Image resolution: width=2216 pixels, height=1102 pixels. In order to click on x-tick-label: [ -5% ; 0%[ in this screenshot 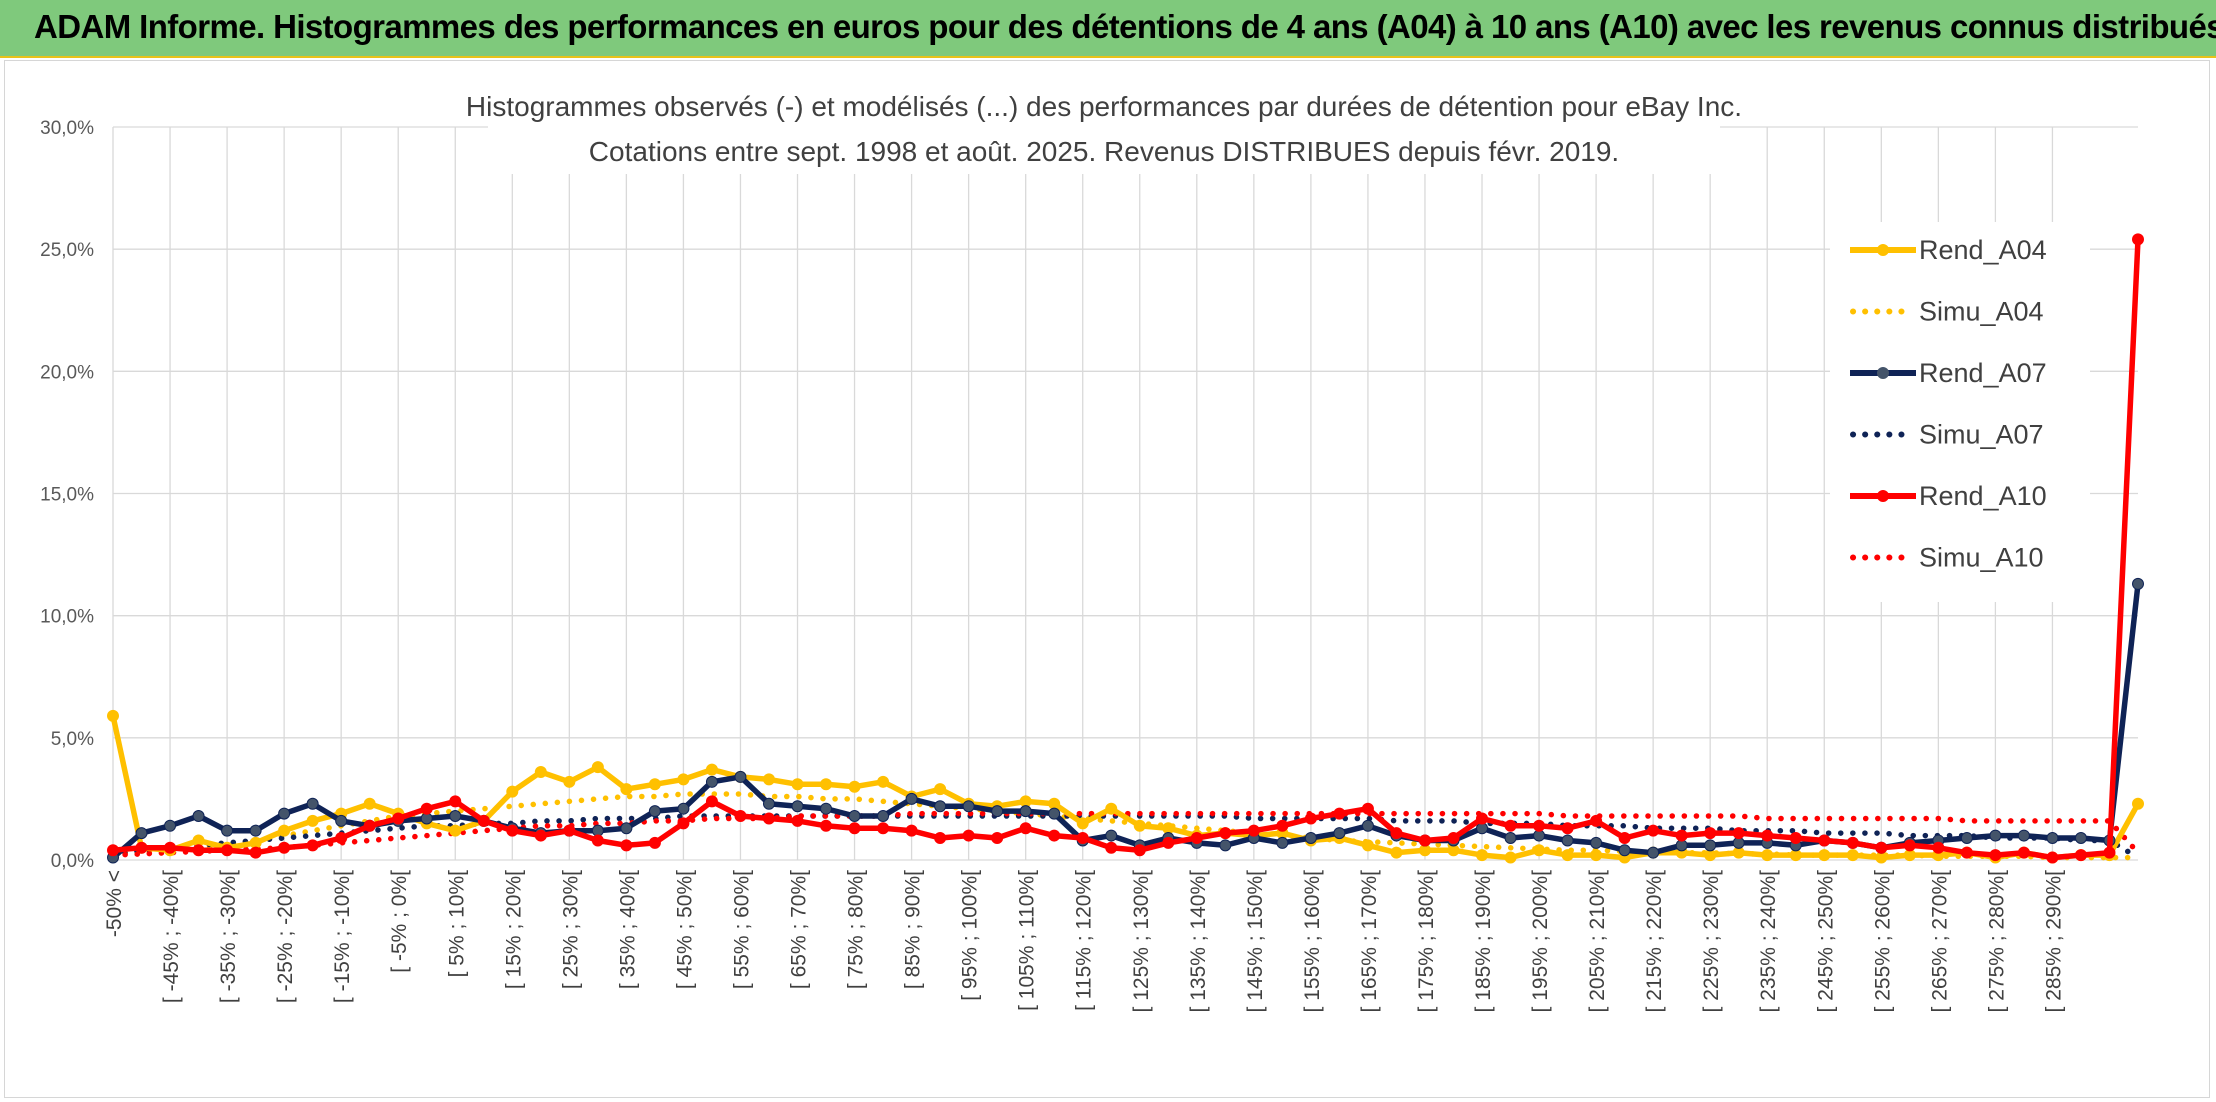, I will do `click(399, 921)`.